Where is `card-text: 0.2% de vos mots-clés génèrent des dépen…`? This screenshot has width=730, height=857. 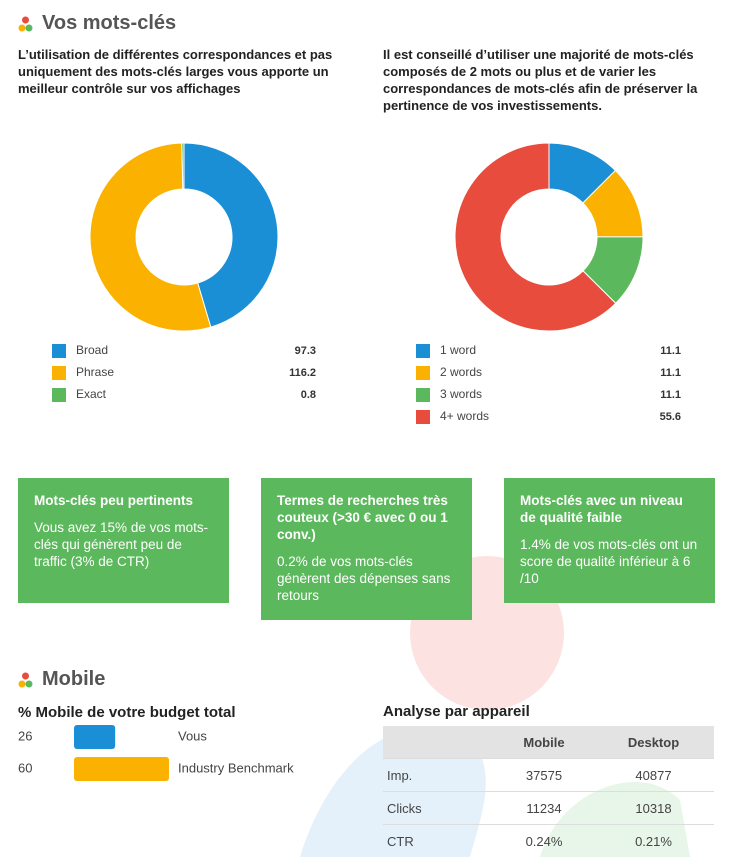 card-text: 0.2% de vos mots-clés génèrent des dépen… is located at coordinates (364, 578).